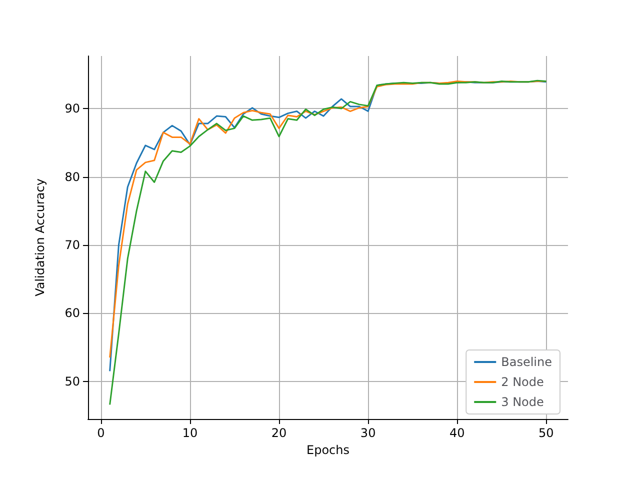  Describe the element at coordinates (279, 433) in the screenshot. I see `x-tick-label: 20` at that location.